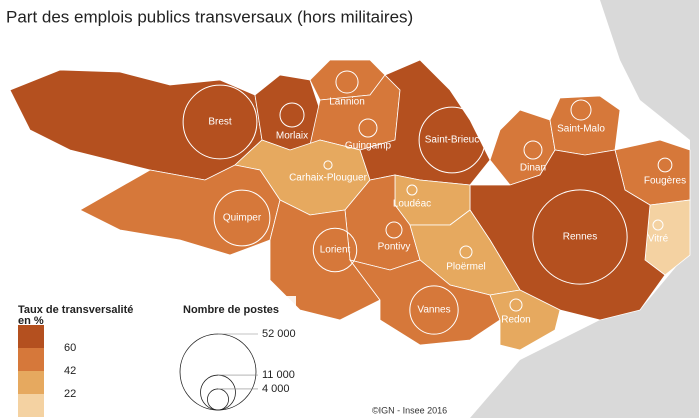 The image size is (699, 418). What do you see at coordinates (665, 181) in the screenshot?
I see `city-label: Fougères` at bounding box center [665, 181].